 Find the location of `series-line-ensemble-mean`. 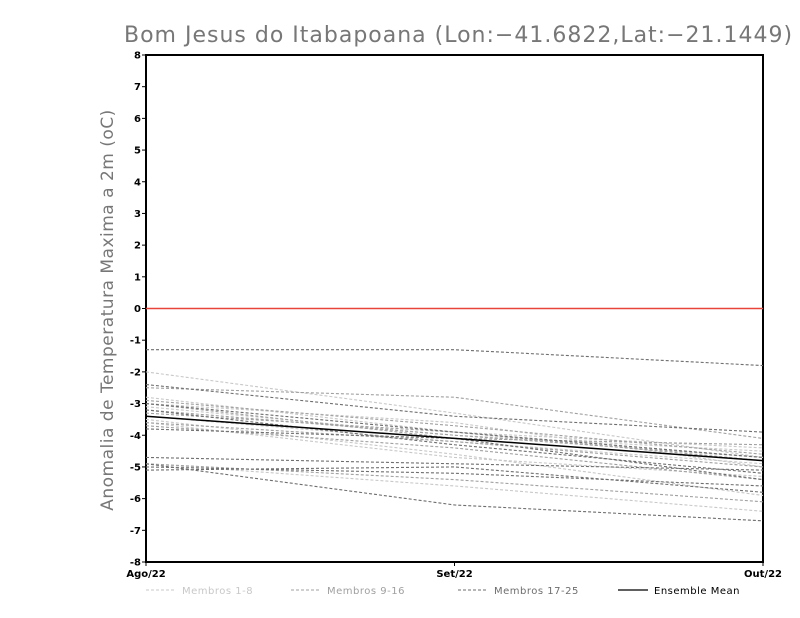

series-line-ensemble-mean is located at coordinates (454, 438).